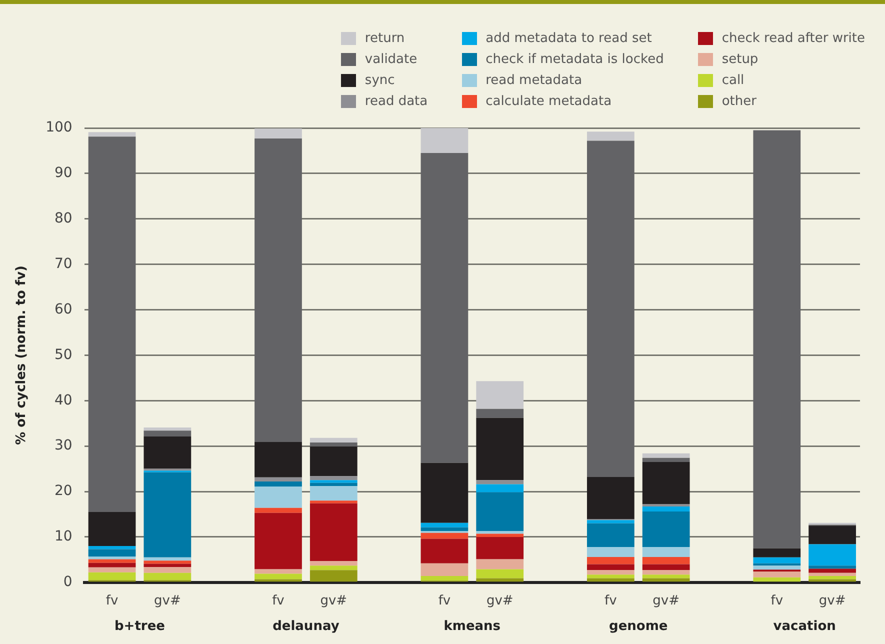  Describe the element at coordinates (391, 59) in the screenshot. I see `legend-label: validate` at that location.